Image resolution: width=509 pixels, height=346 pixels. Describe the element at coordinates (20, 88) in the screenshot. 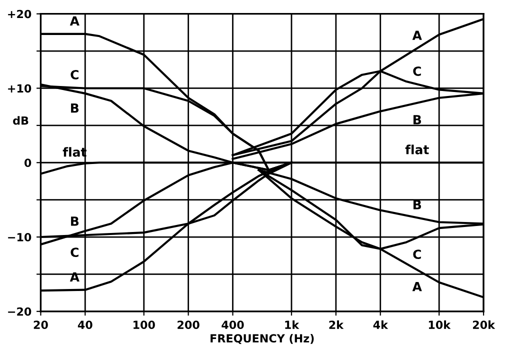

I see `y-tick-label: +10` at that location.